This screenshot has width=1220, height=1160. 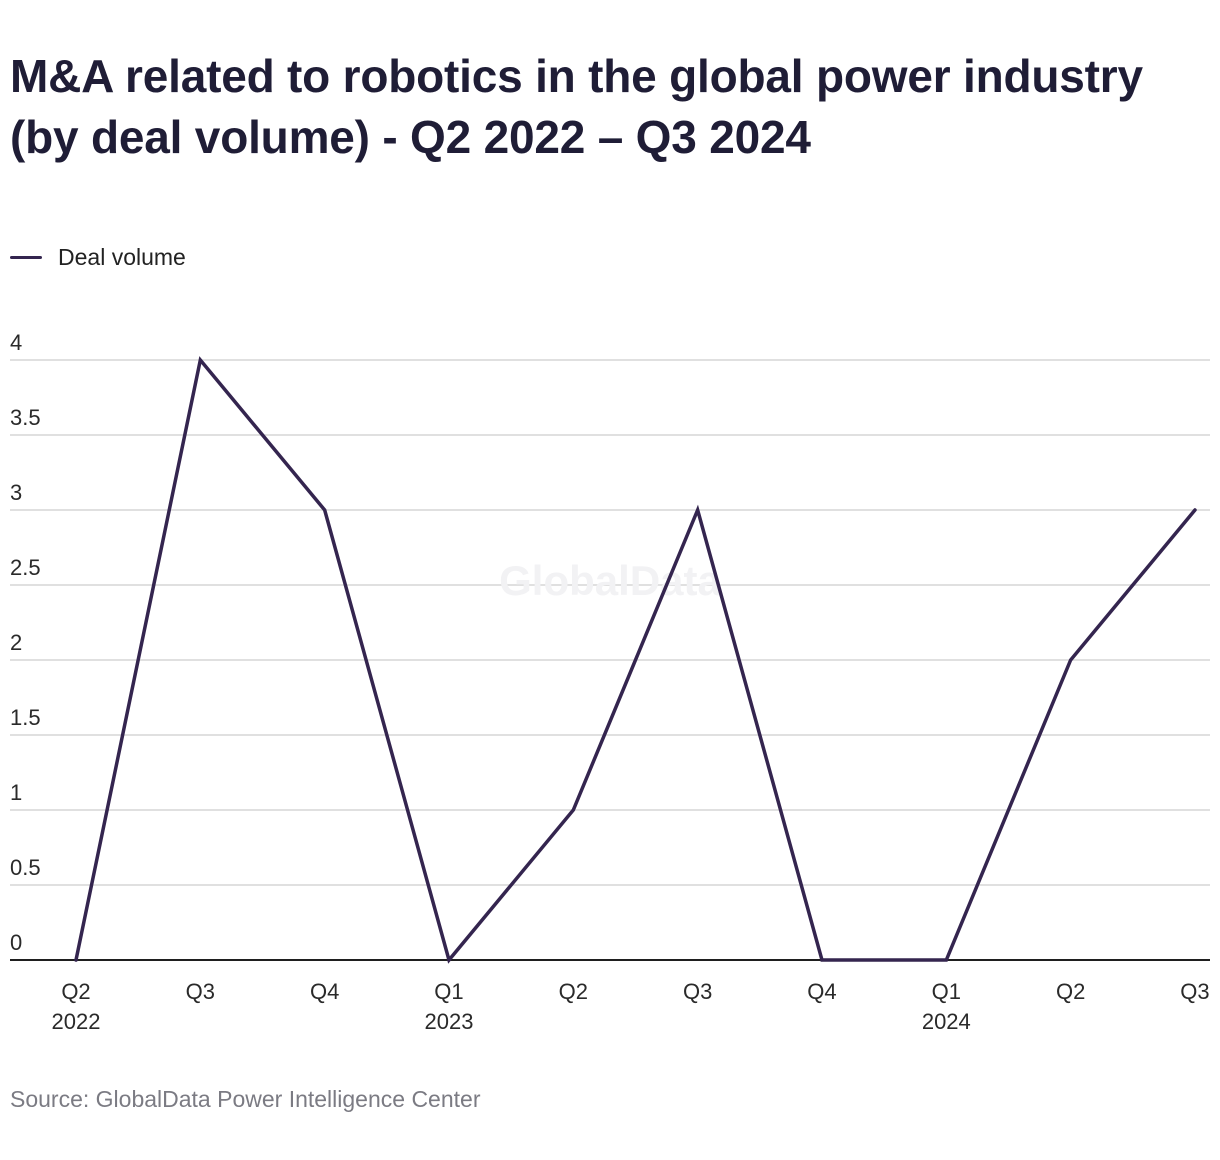 I want to click on y-tick-label: 0.5, so click(x=25, y=867).